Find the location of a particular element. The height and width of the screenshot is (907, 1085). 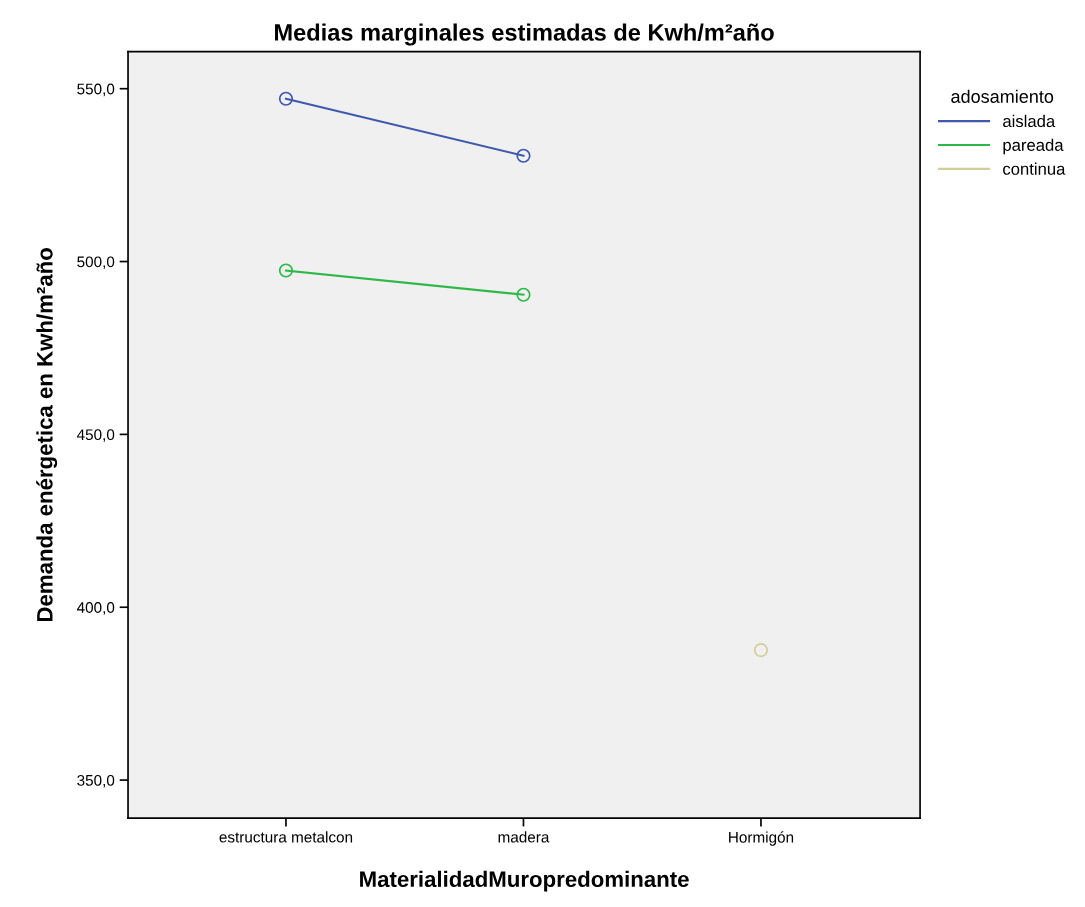

y-tick-label: 550,0 is located at coordinates (96, 90).